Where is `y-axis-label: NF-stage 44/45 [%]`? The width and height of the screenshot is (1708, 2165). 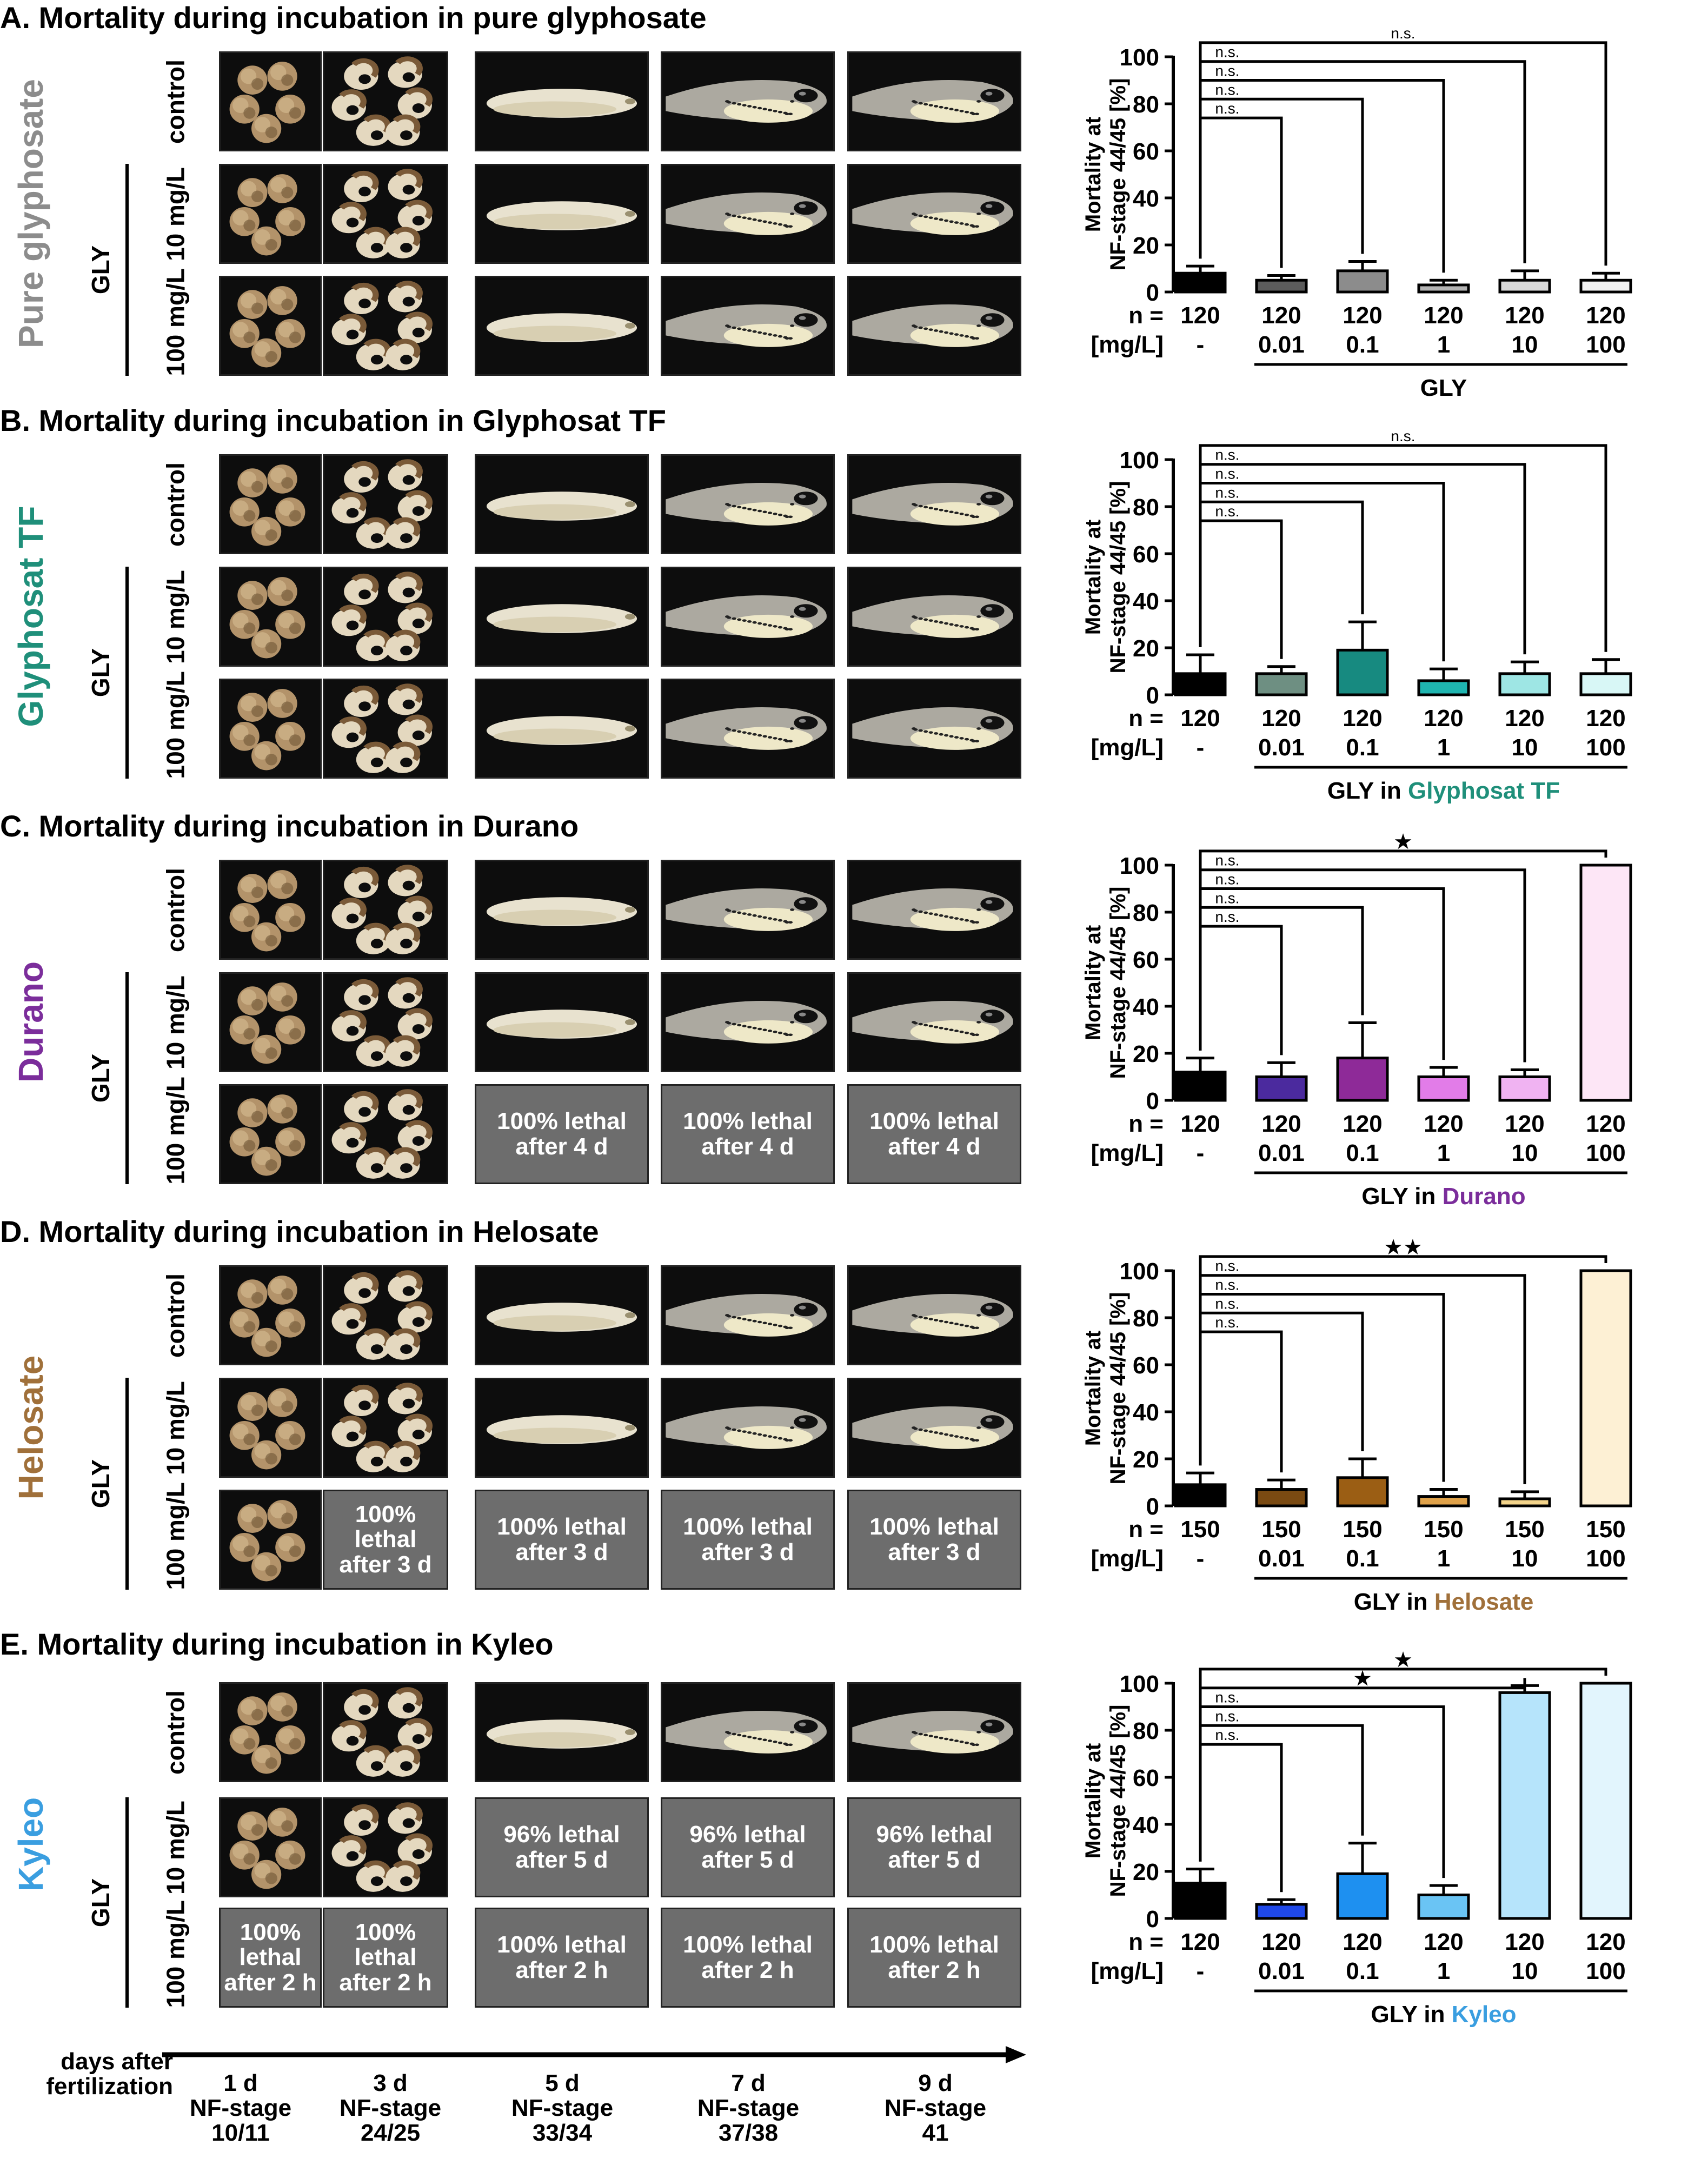
y-axis-label: NF-stage 44/45 [%] is located at coordinates (1118, 1801).